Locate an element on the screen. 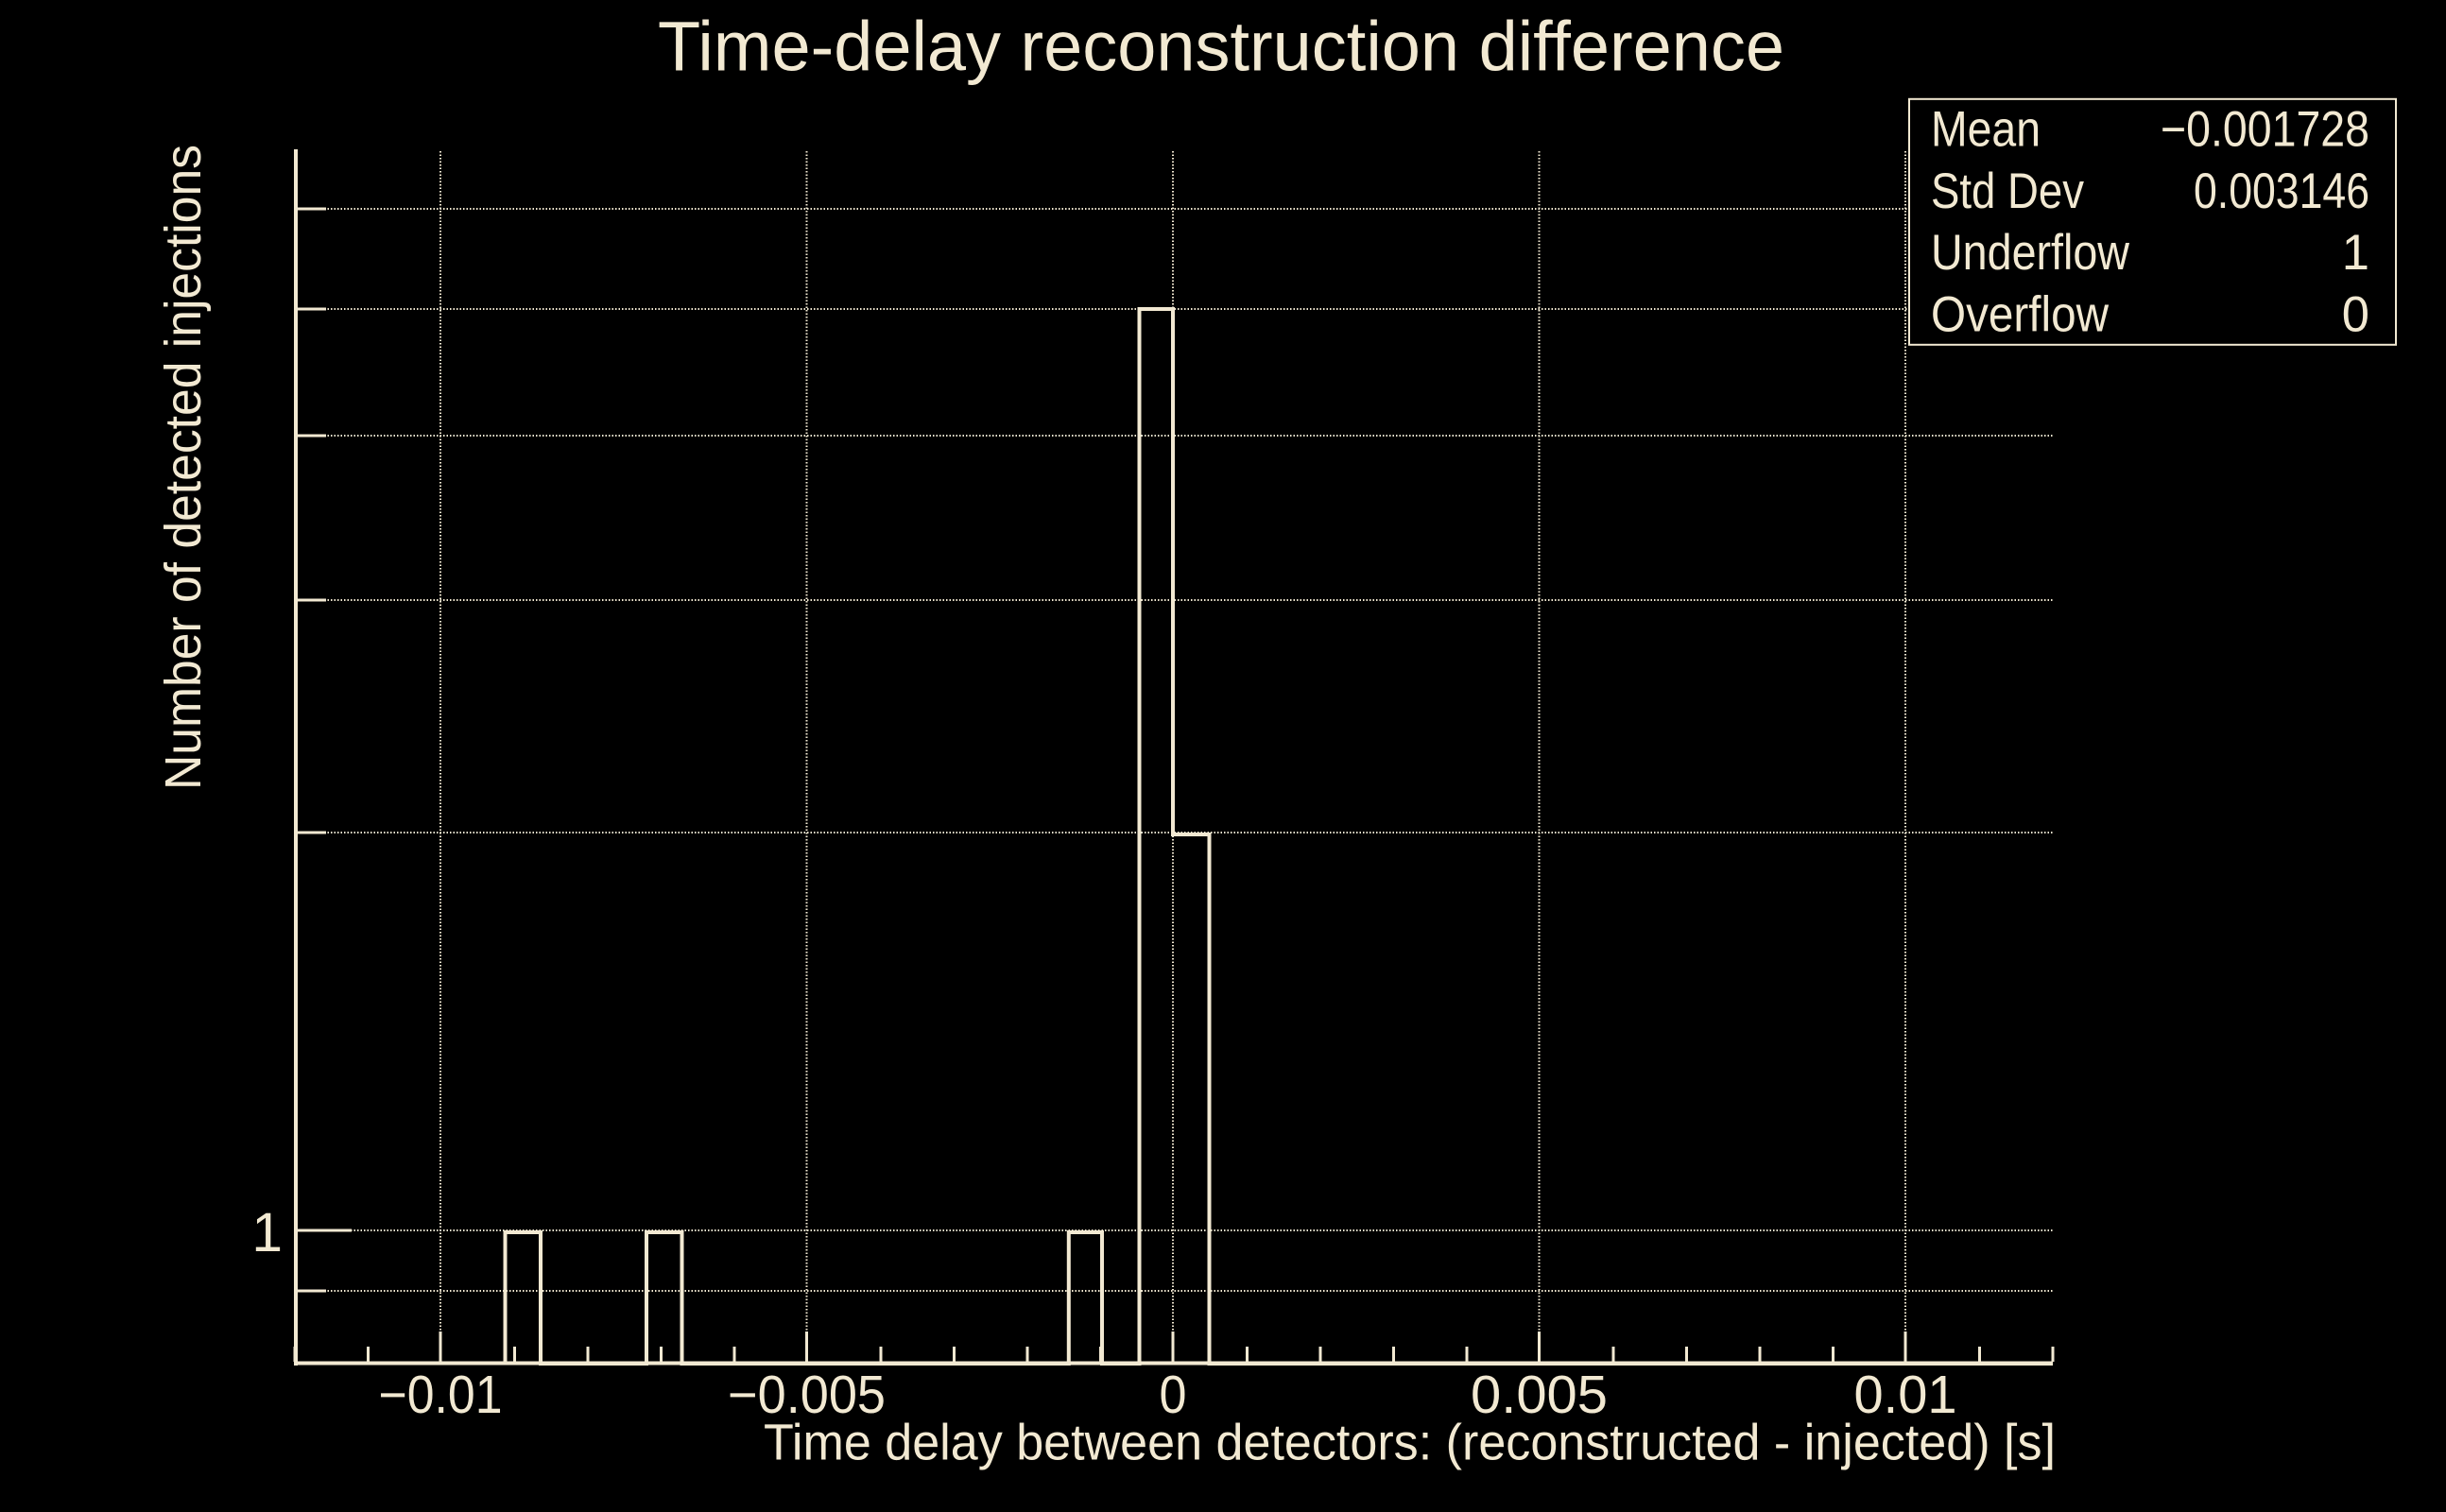 The image size is (2446, 1512). svg-text: Mean is located at coordinates (1986, 130).